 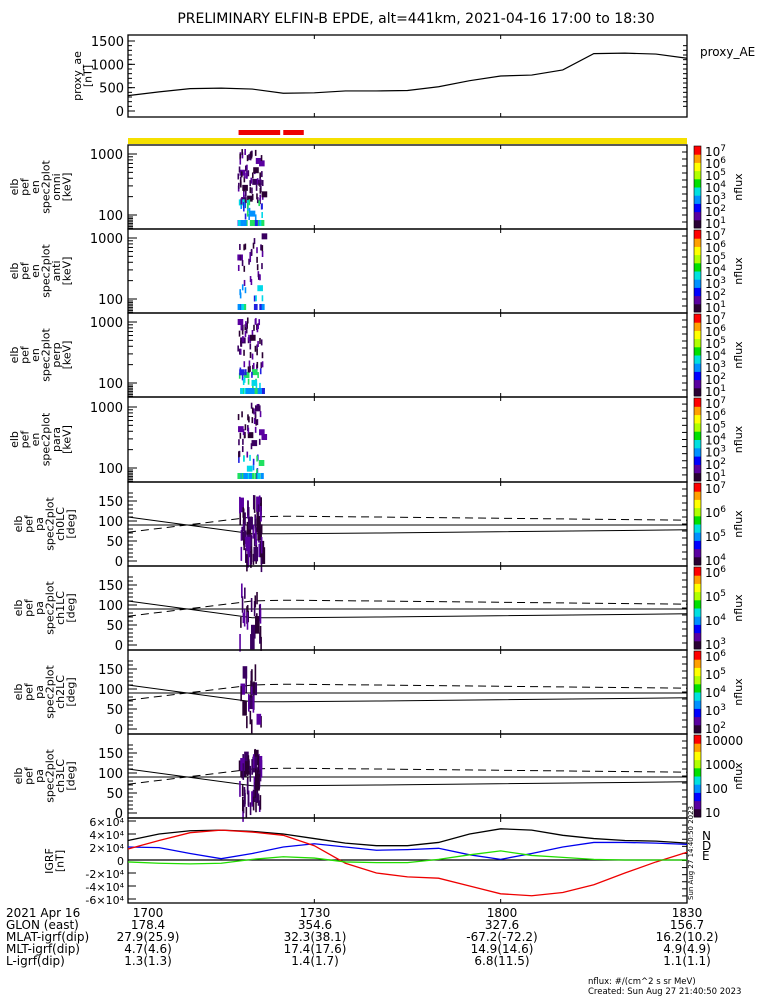 What do you see at coordinates (315, 925) in the screenshot?
I see `footer-value: 354.6` at bounding box center [315, 925].